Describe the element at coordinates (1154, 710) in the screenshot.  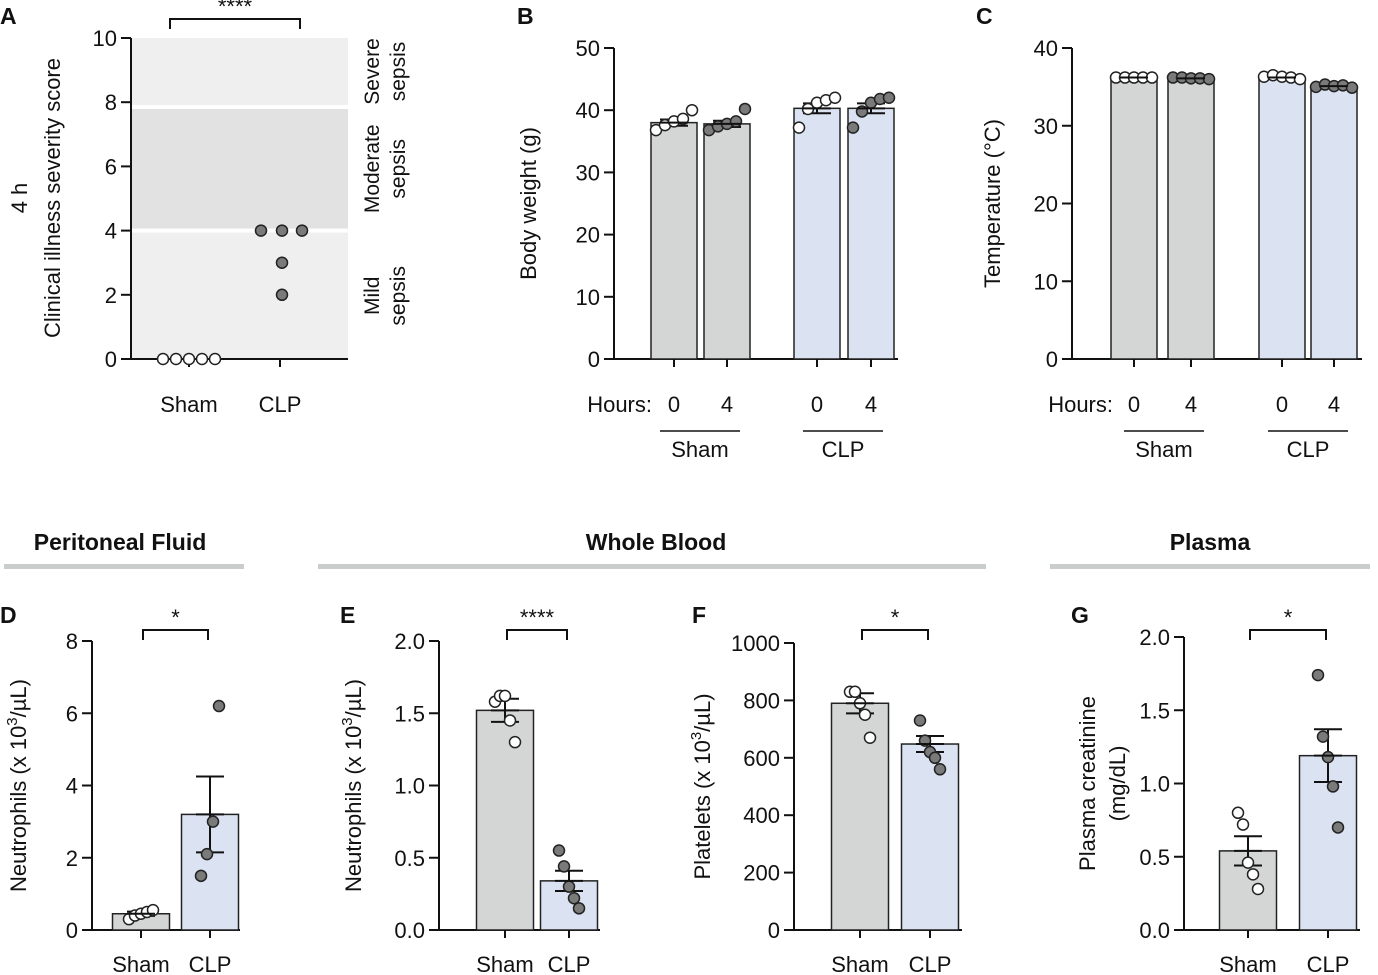
I see `y-tick-label: 1.5` at that location.